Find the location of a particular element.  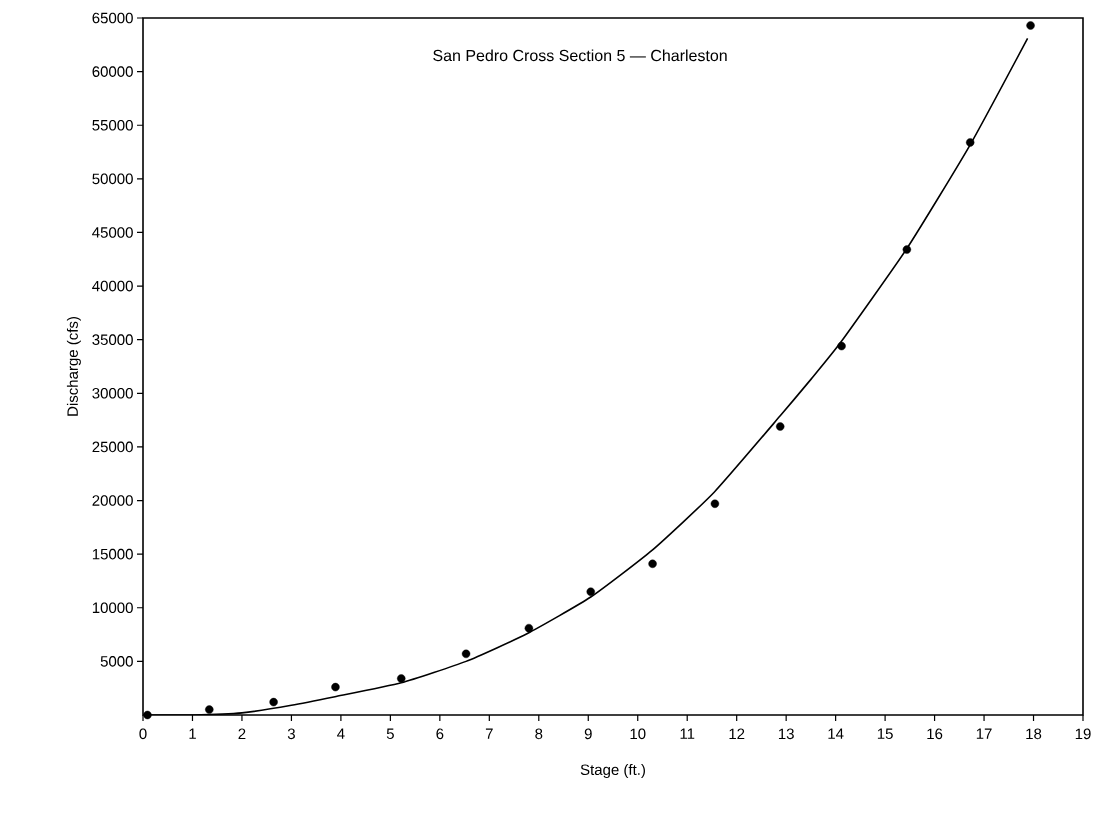

y-tick-label: 40000 is located at coordinates (112, 286).